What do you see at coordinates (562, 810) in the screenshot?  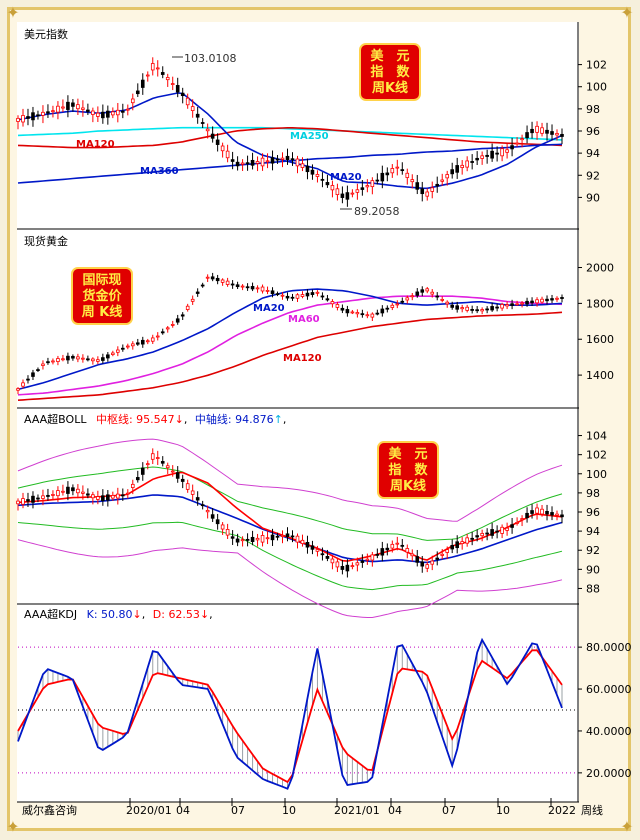 I see `x-tick-label: 2022` at bounding box center [562, 810].